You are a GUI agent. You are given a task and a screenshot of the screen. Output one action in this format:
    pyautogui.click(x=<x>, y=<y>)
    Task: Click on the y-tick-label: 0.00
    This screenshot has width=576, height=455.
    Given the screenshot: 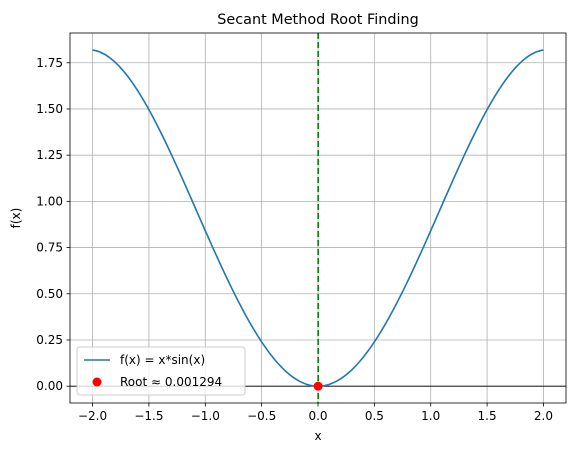 What is the action you would take?
    pyautogui.click(x=49, y=386)
    